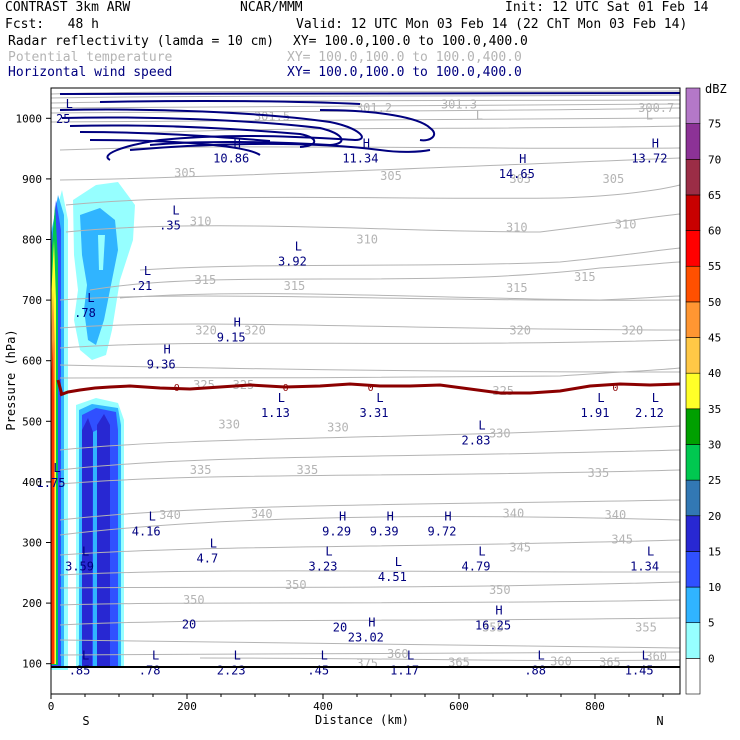 This screenshot has height=740, width=740. What do you see at coordinates (271, 7) in the screenshot?
I see `center-name: NCAR/MMM` at bounding box center [271, 7].